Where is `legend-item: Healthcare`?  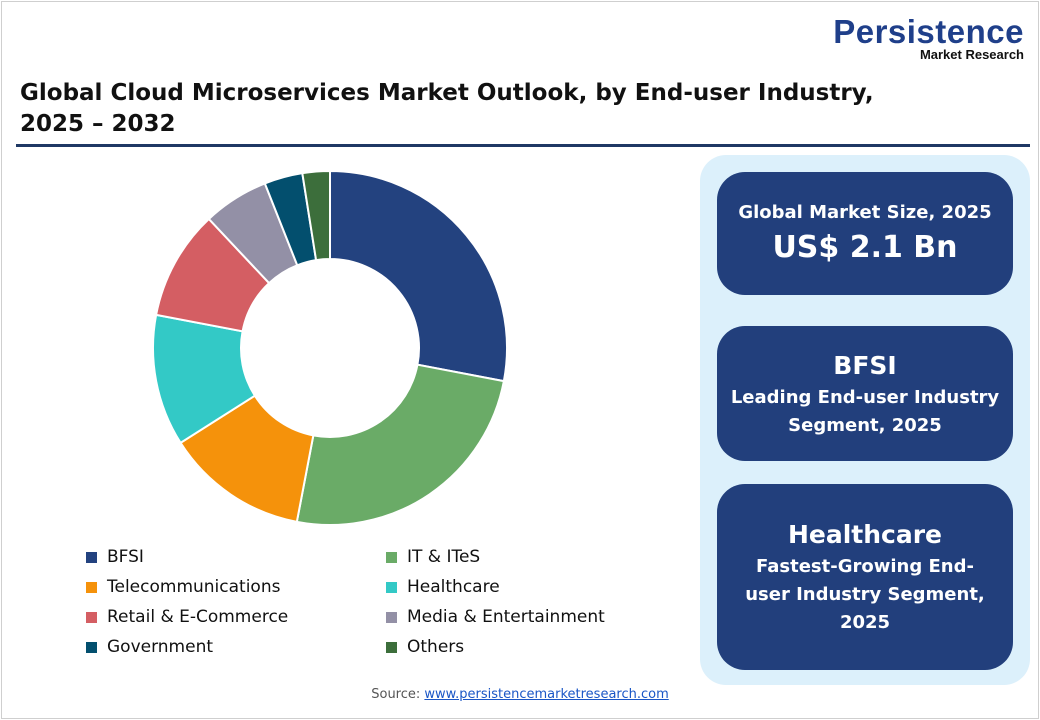 legend-item: Healthcare is located at coordinates (536, 587).